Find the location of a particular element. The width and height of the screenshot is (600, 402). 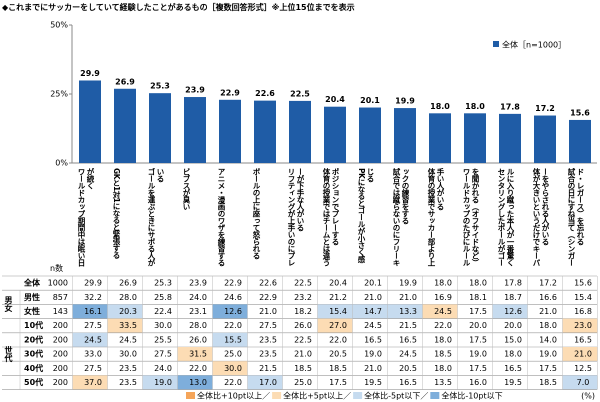

row-label: 50代 is located at coordinates (33, 382).